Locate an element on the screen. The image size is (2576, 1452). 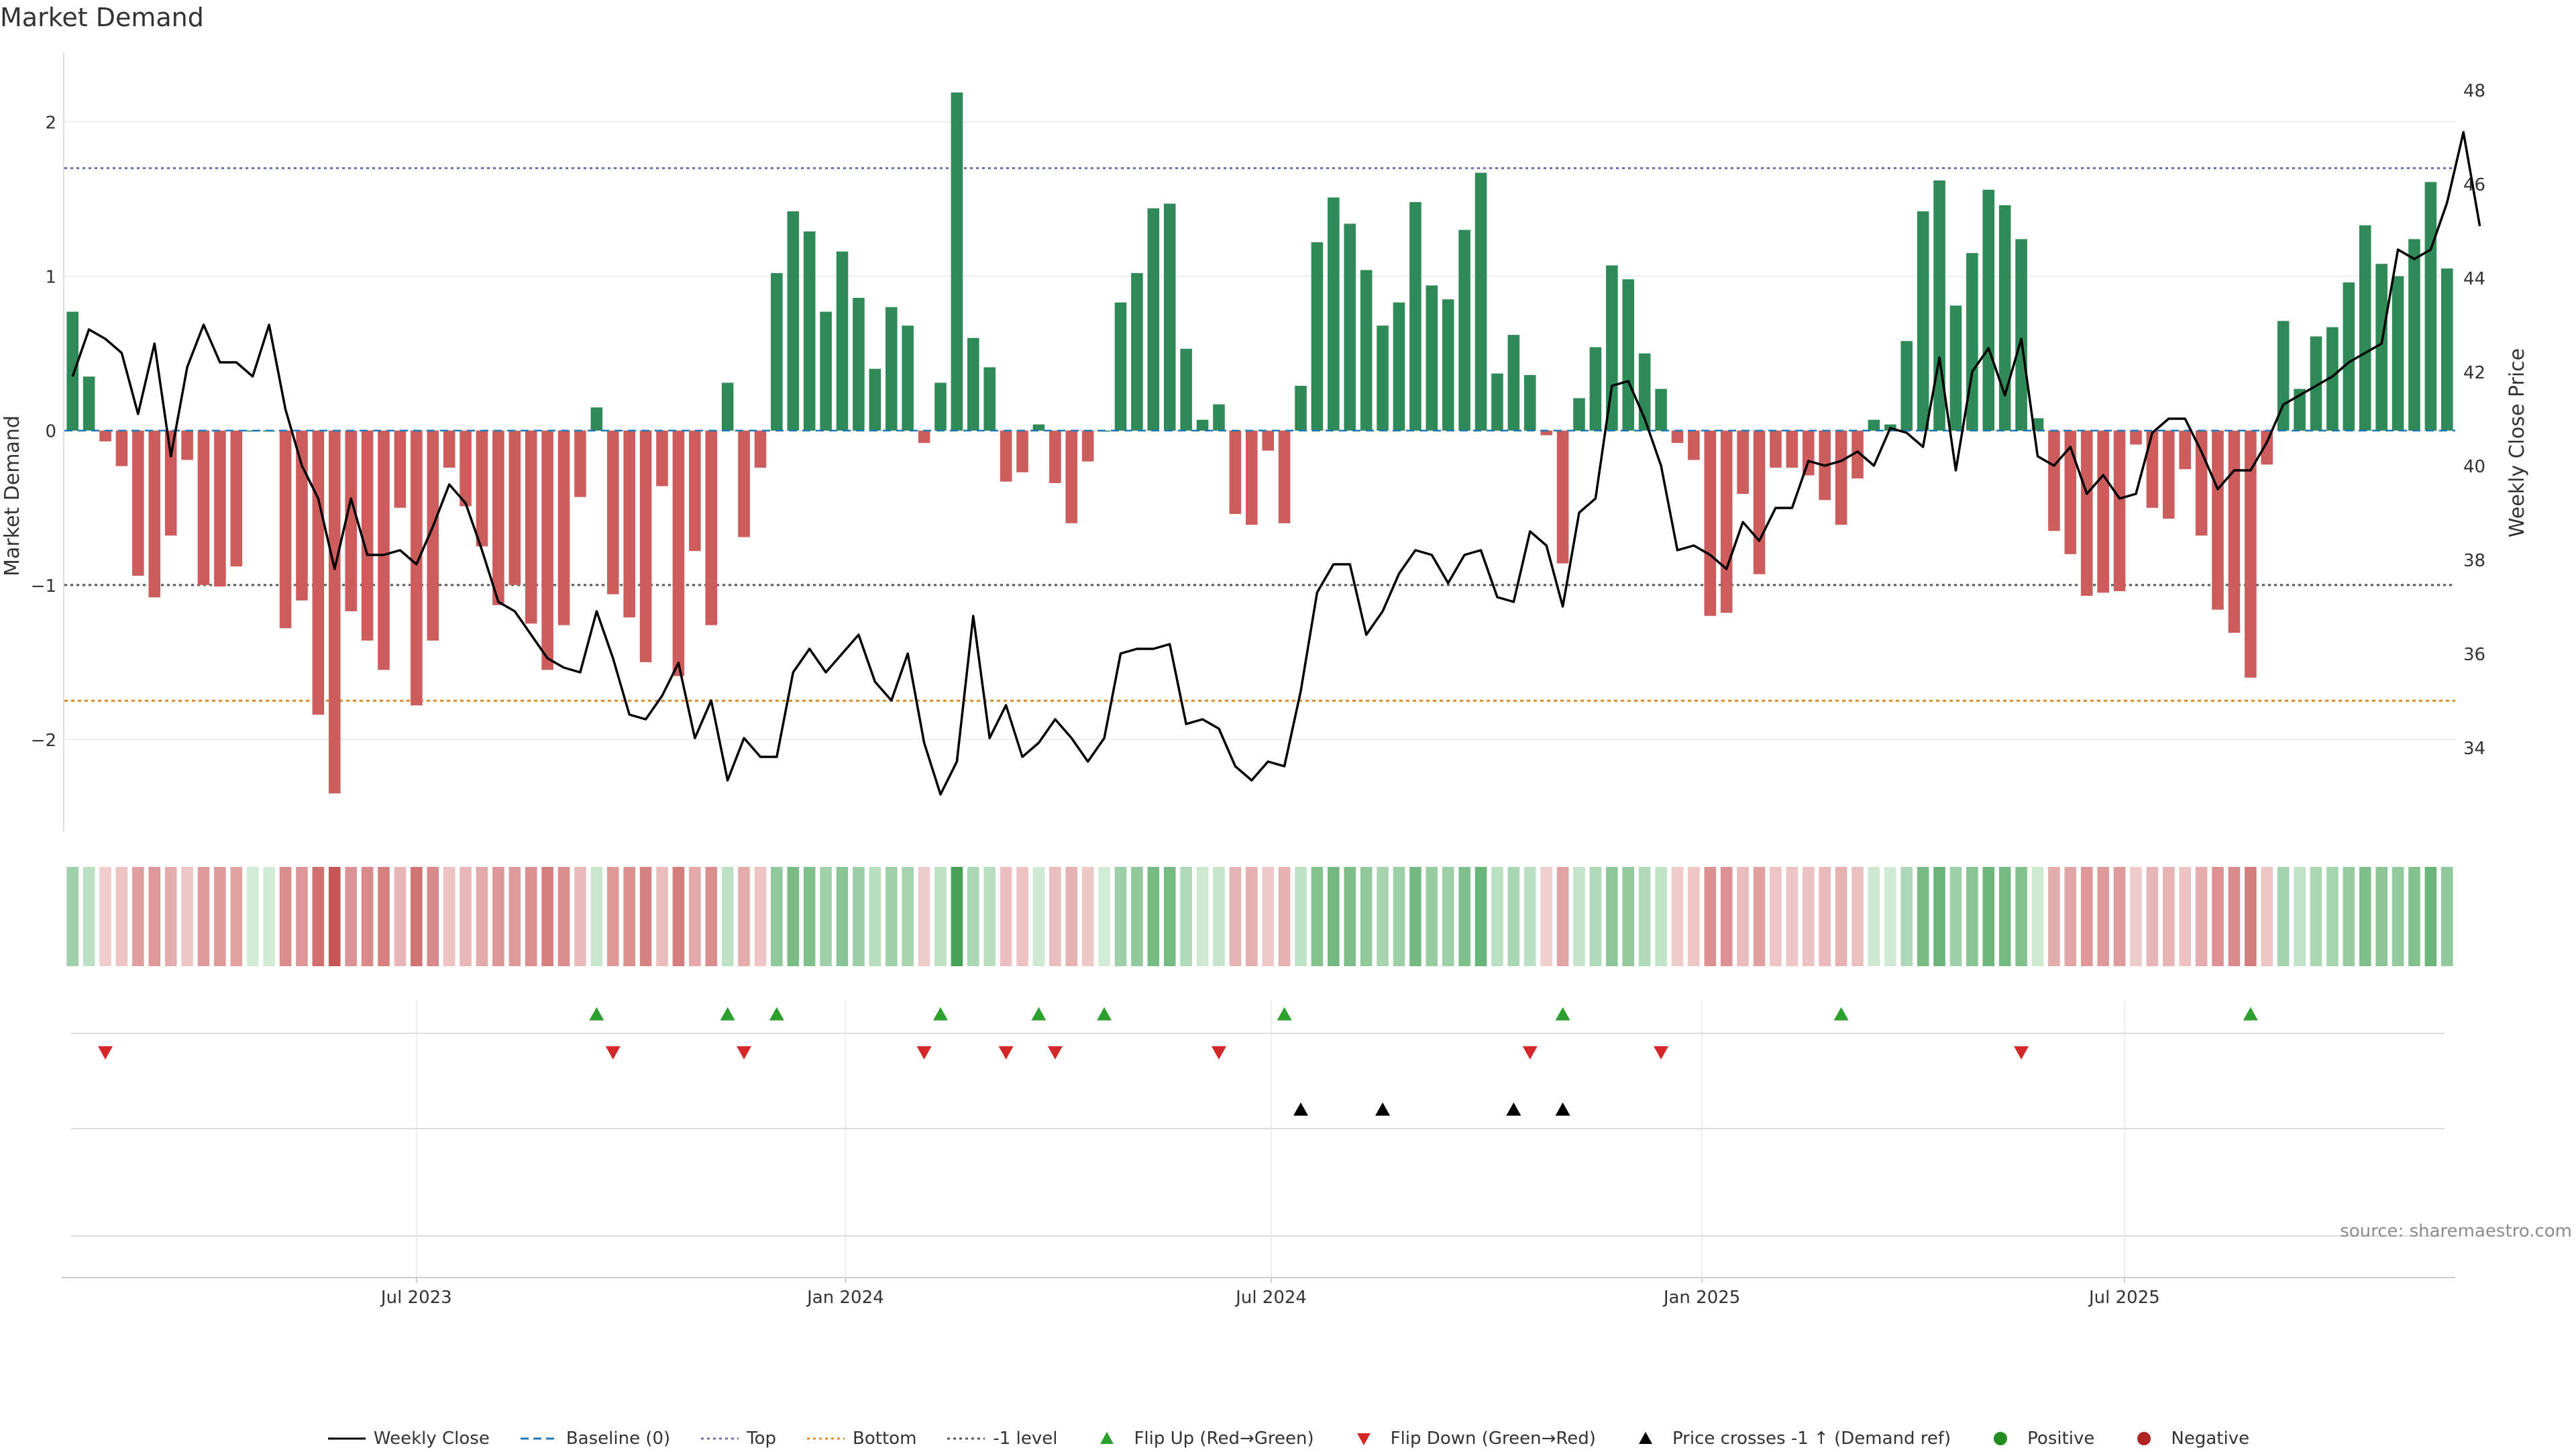
legend-label: Top is located at coordinates (762, 1439).